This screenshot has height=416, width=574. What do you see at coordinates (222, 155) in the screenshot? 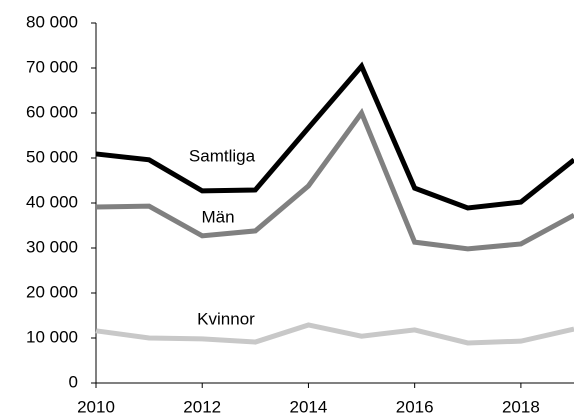
I see `series-label: Samtliga` at bounding box center [222, 155].